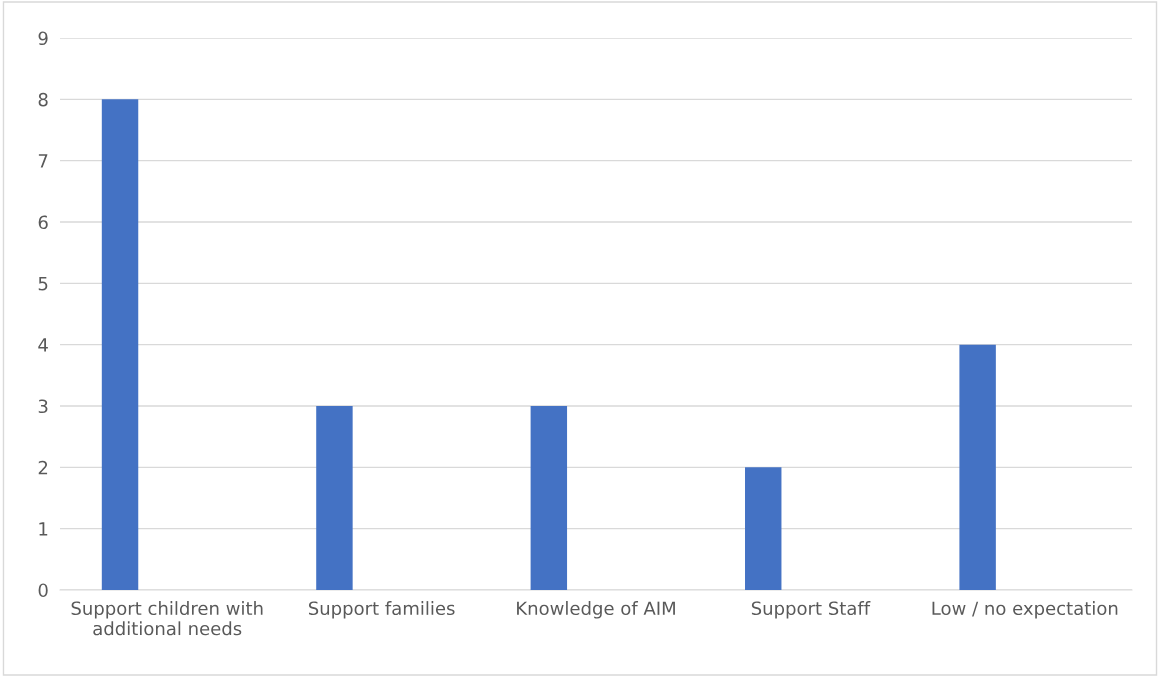  I want to click on y-tick-label: 2, so click(43, 467).